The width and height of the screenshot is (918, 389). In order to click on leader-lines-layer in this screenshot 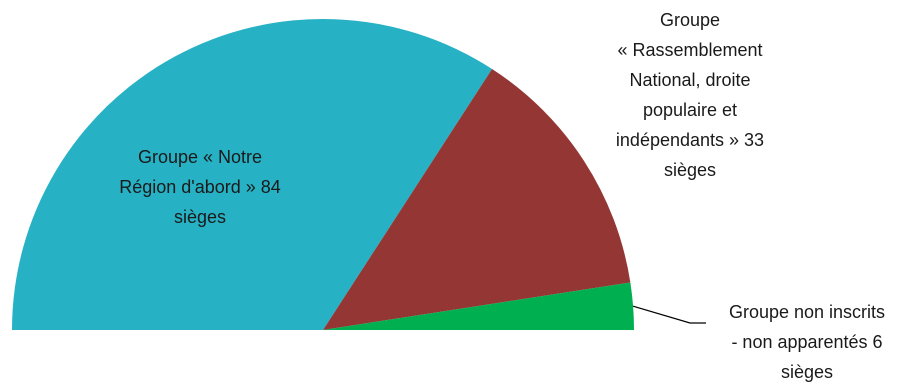, I will do `click(669, 314)`.